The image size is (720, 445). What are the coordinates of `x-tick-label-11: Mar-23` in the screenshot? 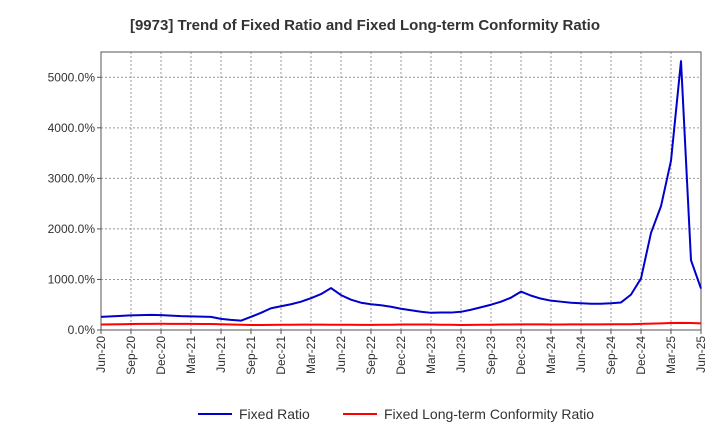 It's located at (431, 355).